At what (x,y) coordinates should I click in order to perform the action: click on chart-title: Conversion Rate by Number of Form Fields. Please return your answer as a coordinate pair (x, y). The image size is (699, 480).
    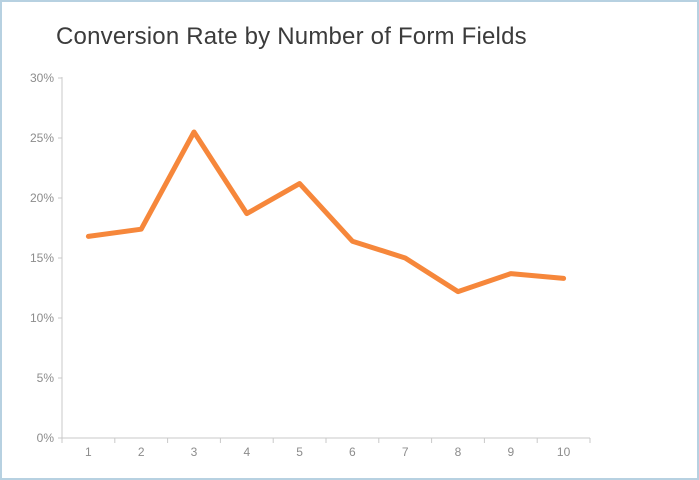
    Looking at the image, I should click on (291, 36).